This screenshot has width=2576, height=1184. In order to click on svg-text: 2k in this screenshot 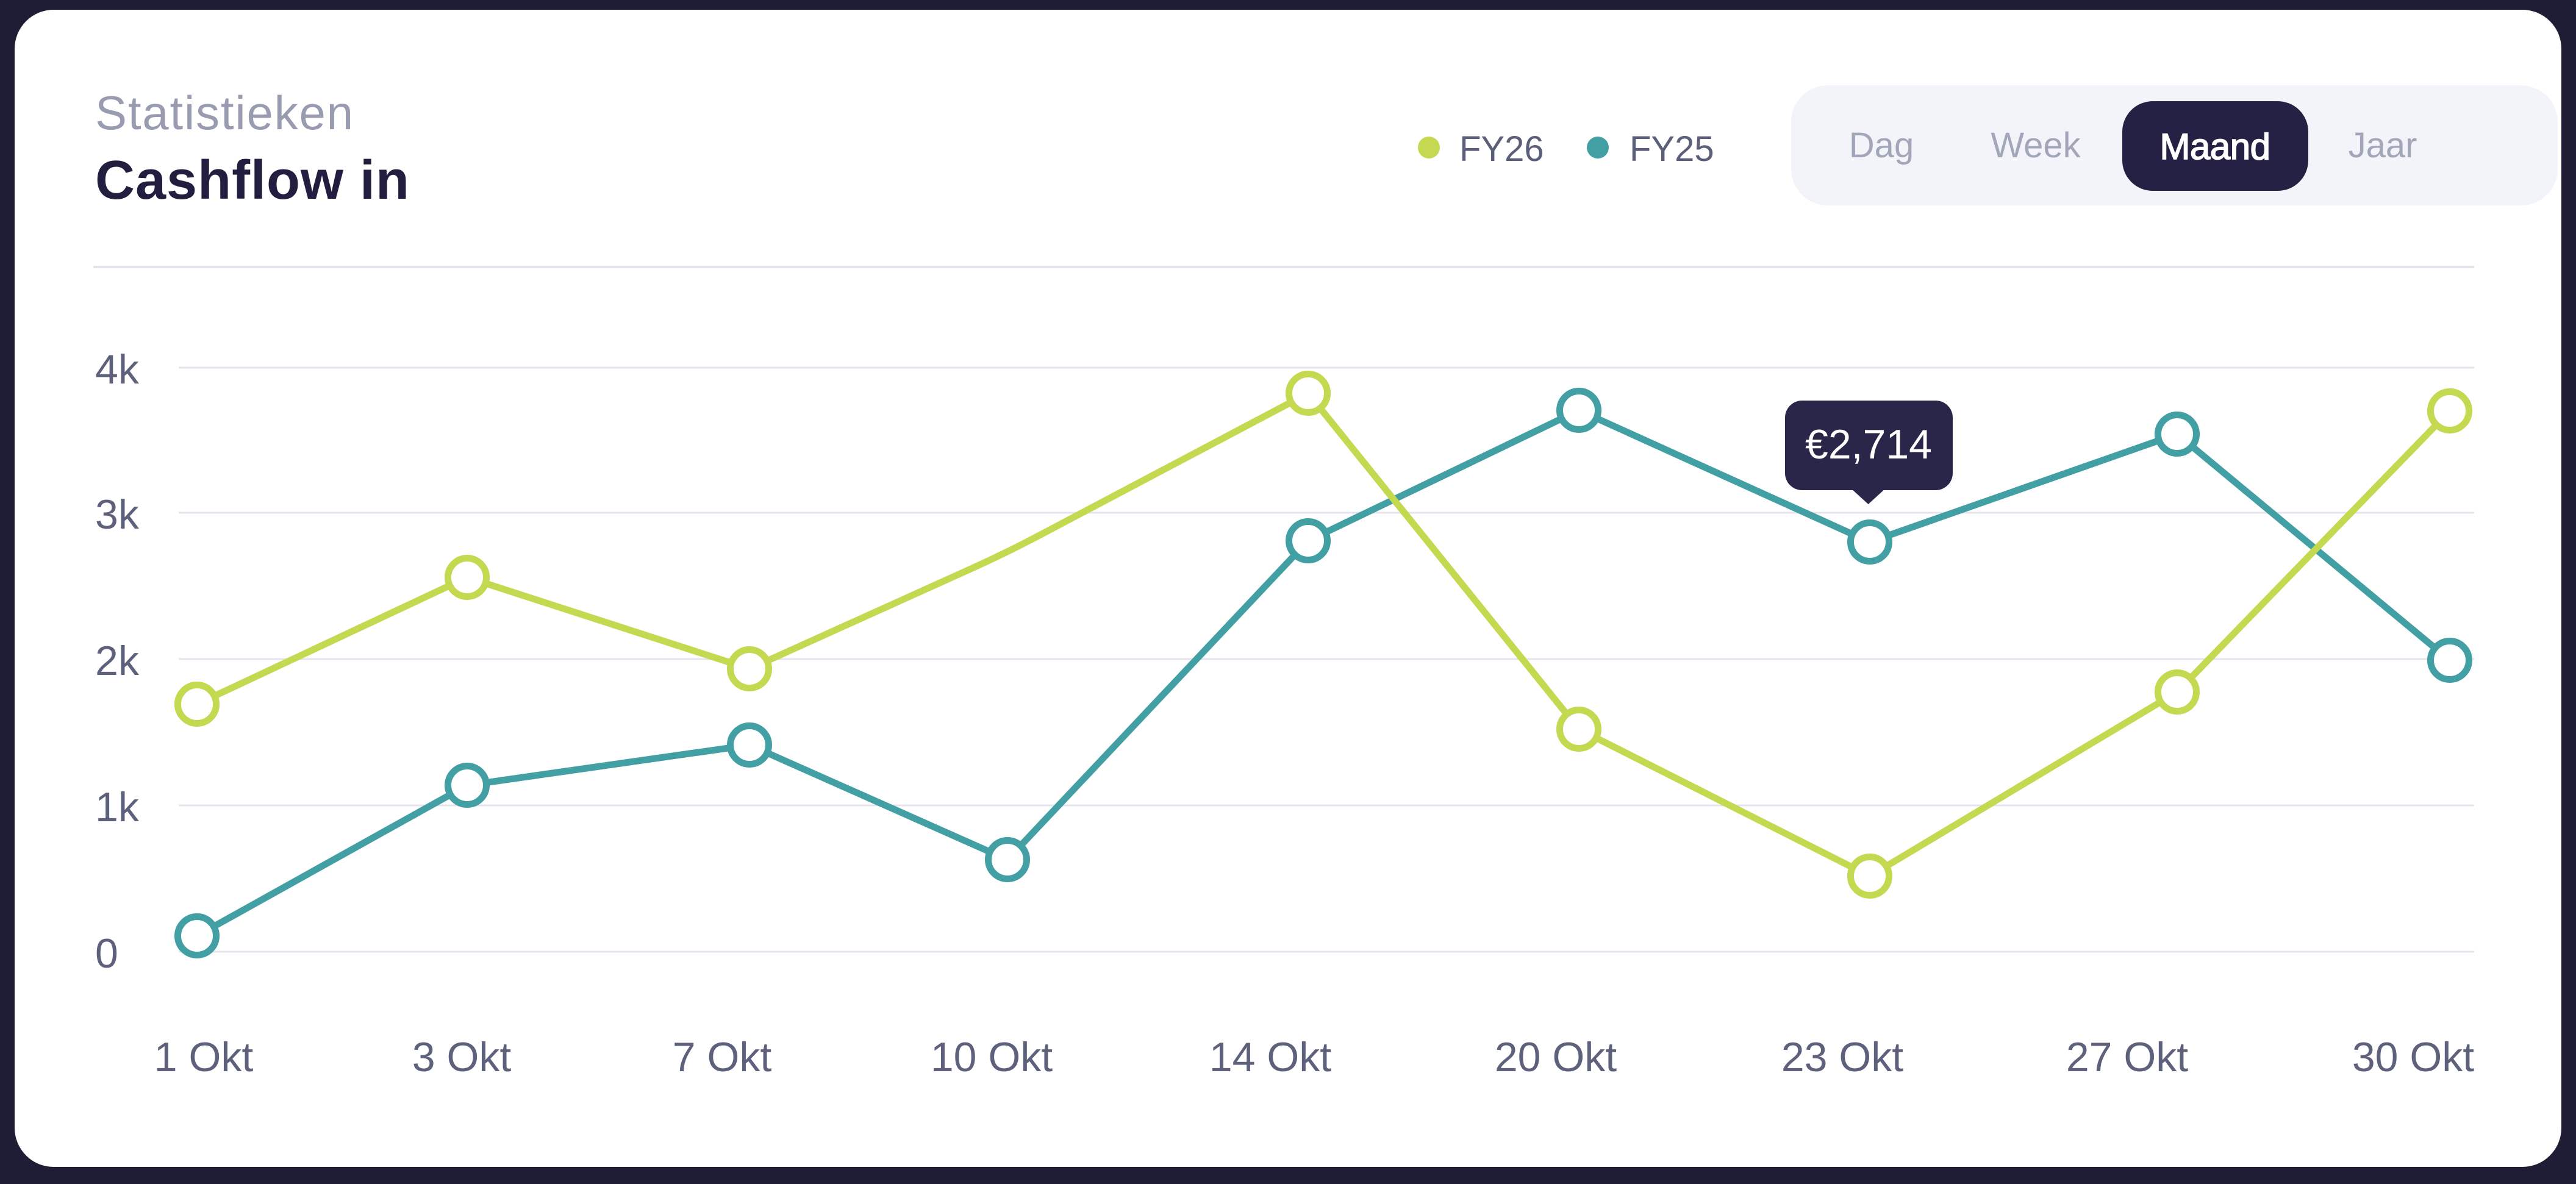, I will do `click(118, 661)`.